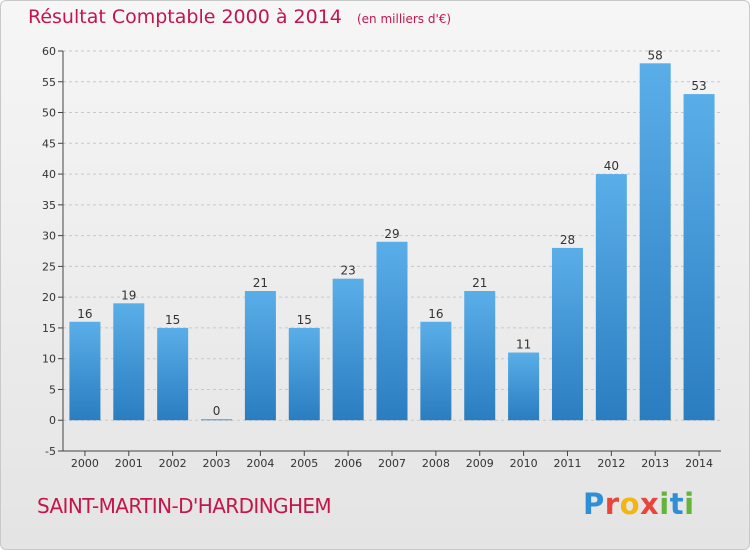 The image size is (750, 550). I want to click on data-label-2010: 11, so click(523, 345).